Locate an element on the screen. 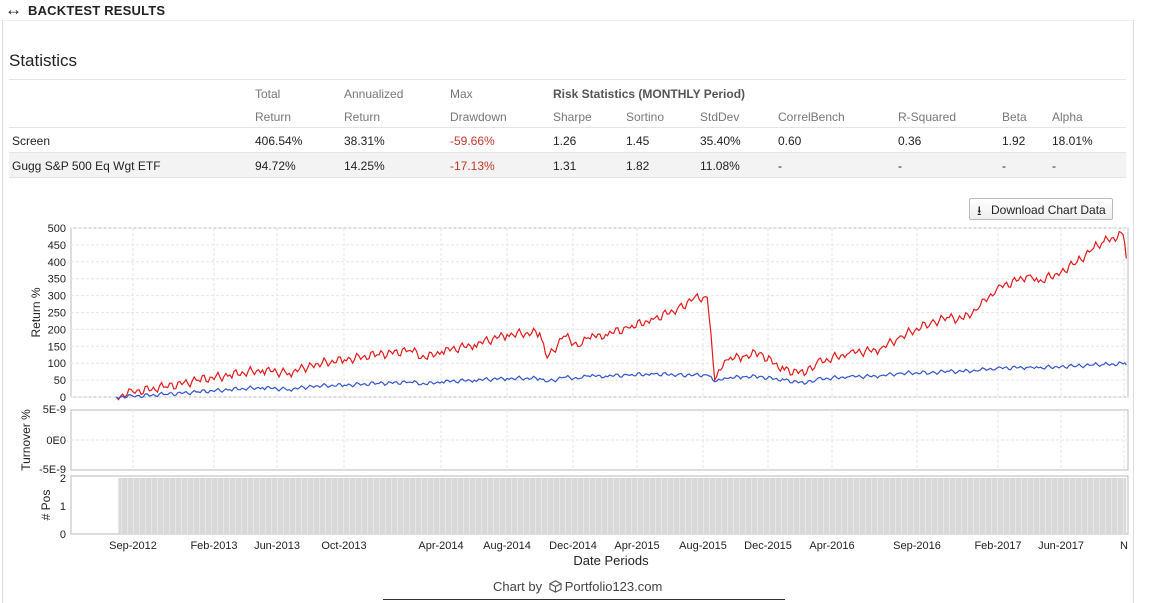 This screenshot has height=603, width=1155. y-tick-label: 5E-9 is located at coordinates (54, 410).